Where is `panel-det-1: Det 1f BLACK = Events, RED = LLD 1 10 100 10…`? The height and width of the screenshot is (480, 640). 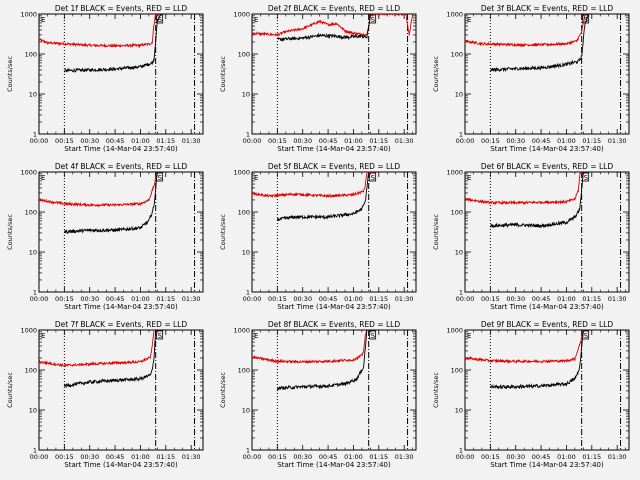 panel-det-1: Det 1f BLACK = Events, RED = LLD 1 10 100 10… is located at coordinates (105, 78).